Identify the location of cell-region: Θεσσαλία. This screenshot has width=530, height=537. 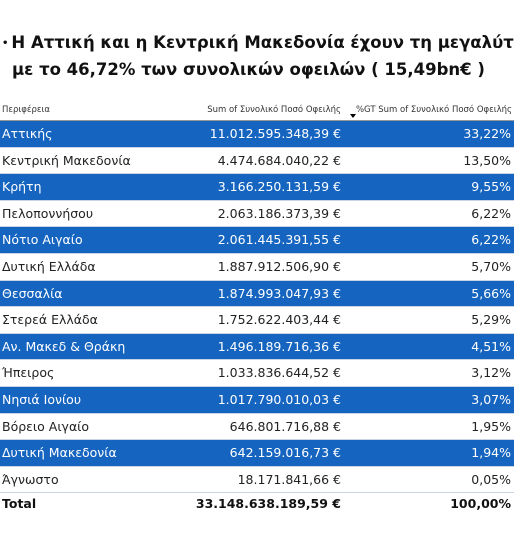
(32, 293).